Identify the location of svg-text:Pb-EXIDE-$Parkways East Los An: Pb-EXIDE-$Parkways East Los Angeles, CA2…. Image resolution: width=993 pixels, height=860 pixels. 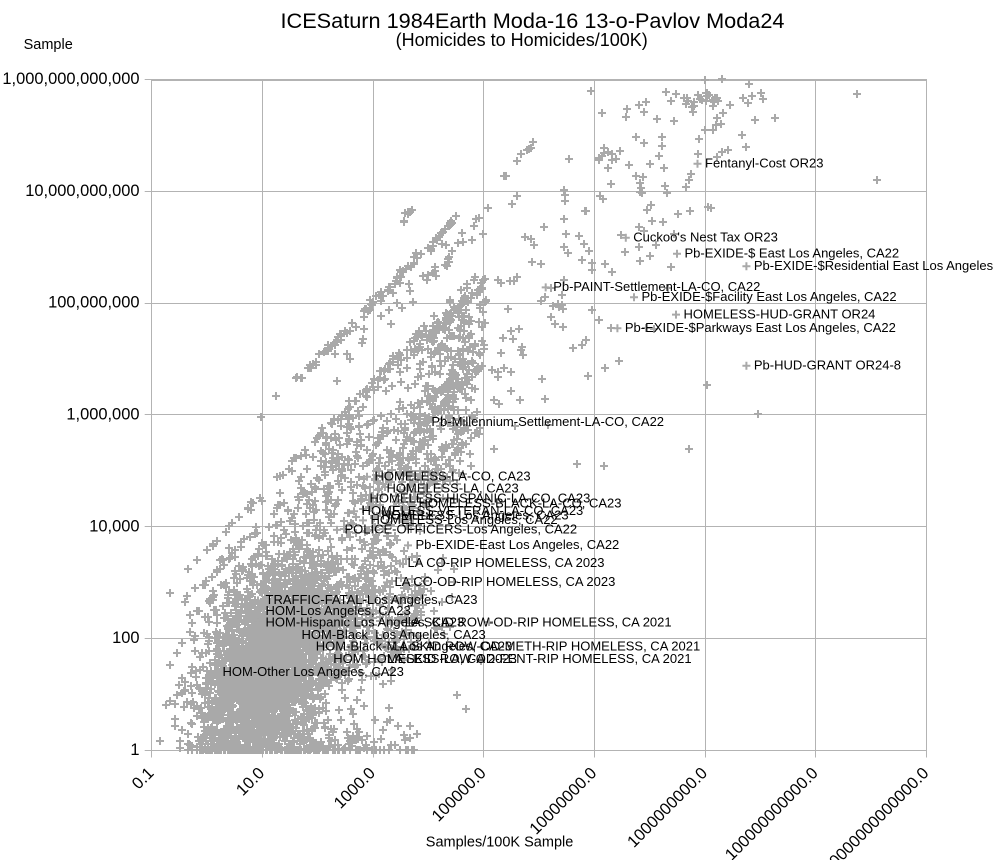
(760, 327).